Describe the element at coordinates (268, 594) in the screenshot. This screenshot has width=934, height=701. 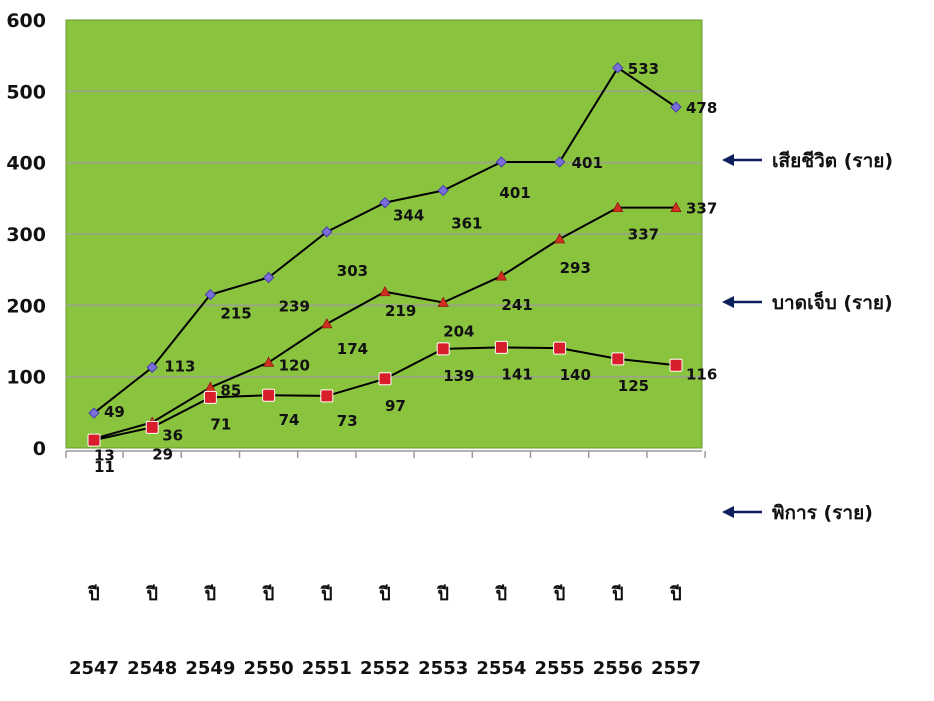
I see `x-tick-label-line1-3: ปี` at that location.